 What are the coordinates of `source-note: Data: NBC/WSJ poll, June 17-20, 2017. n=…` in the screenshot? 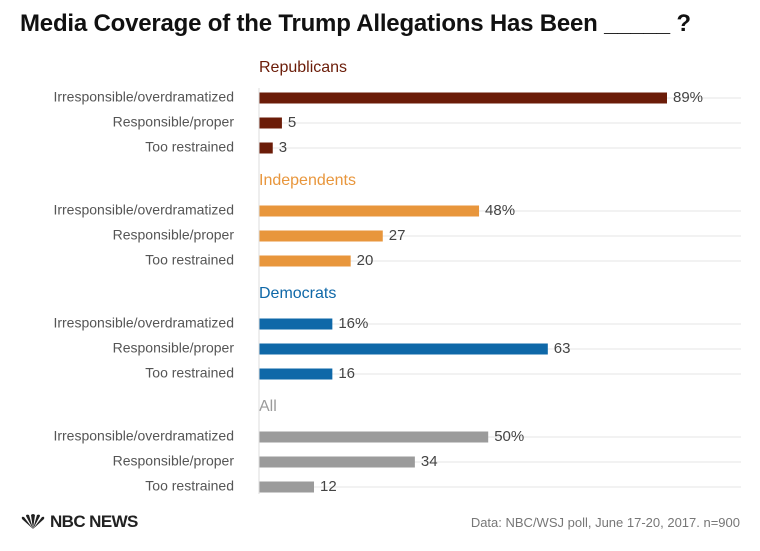 It's located at (605, 522).